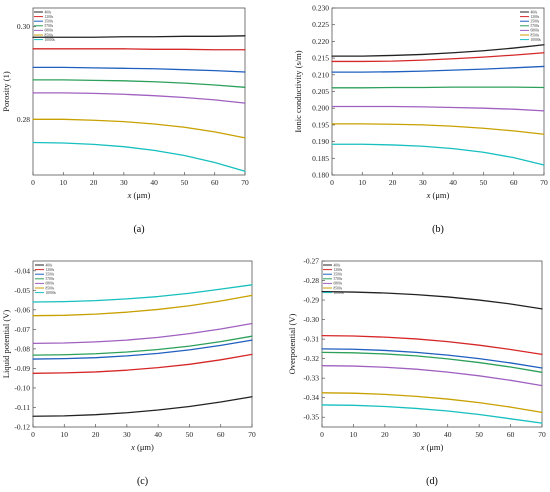 The width and height of the screenshot is (550, 492). Describe the element at coordinates (23, 407) in the screenshot. I see `y-tick-label: -0.11` at that location.